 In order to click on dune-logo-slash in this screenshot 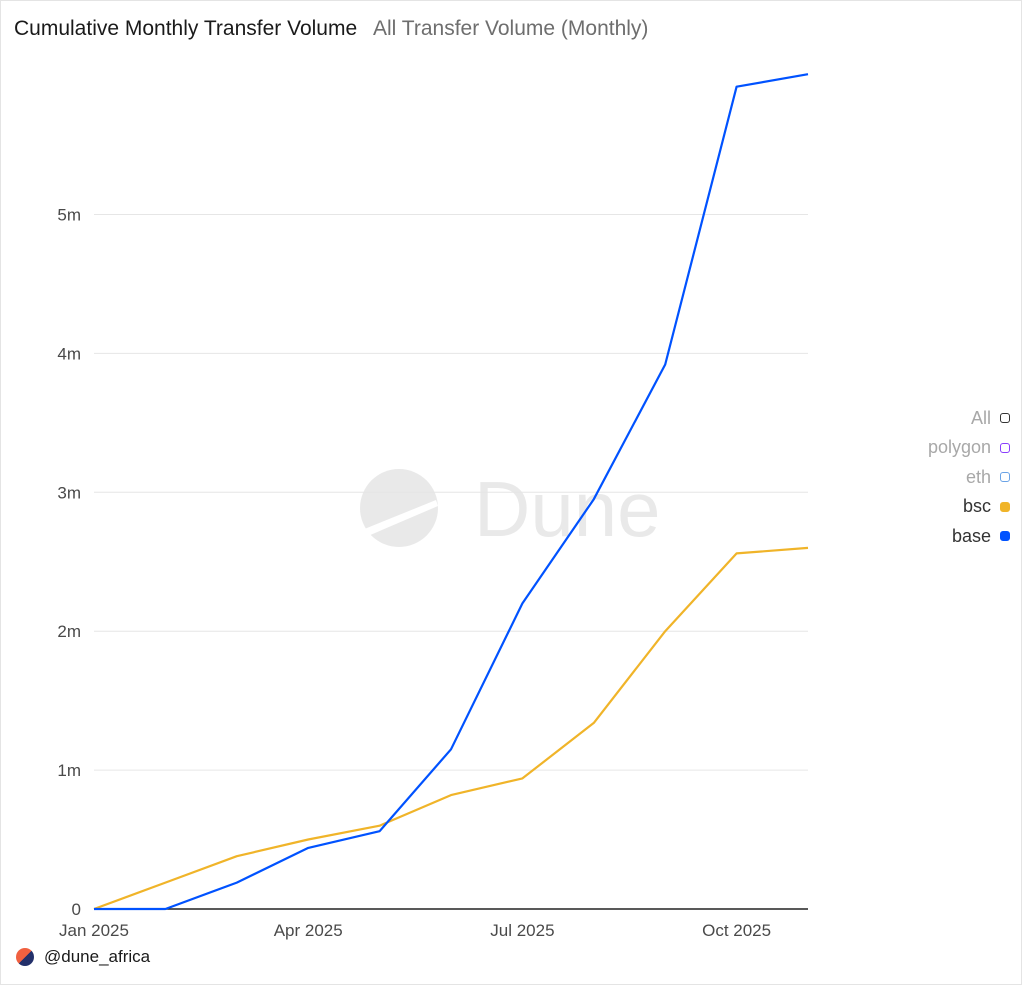, I will do `click(400, 518)`.